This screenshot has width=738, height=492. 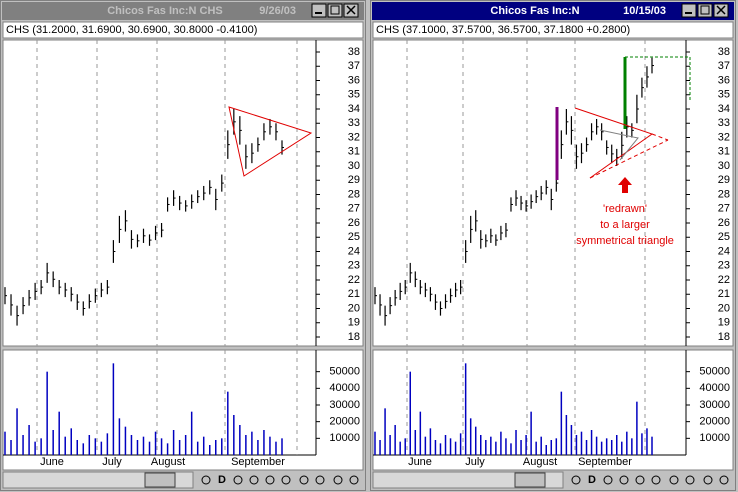 What do you see at coordinates (534, 11) in the screenshot?
I see `window-title: Chicos Fas Inc:N` at bounding box center [534, 11].